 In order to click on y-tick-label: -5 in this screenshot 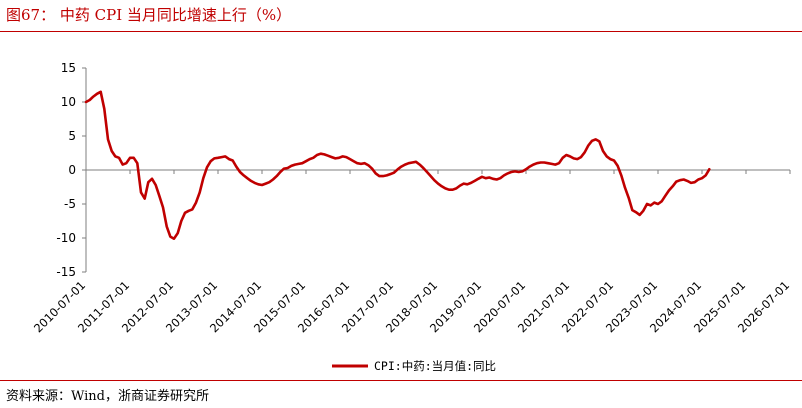, I will do `click(70, 204)`.